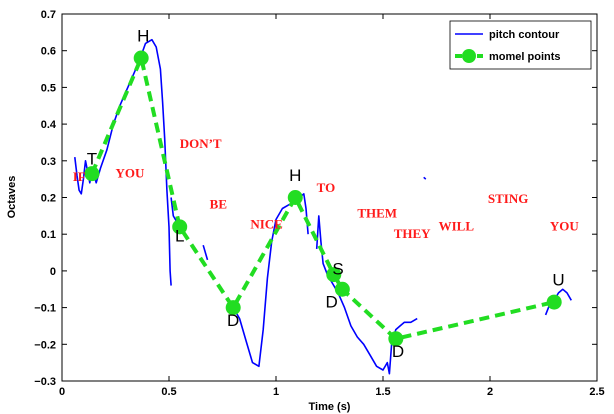  What do you see at coordinates (525, 57) in the screenshot?
I see `legend-momel-label: momel points` at bounding box center [525, 57].